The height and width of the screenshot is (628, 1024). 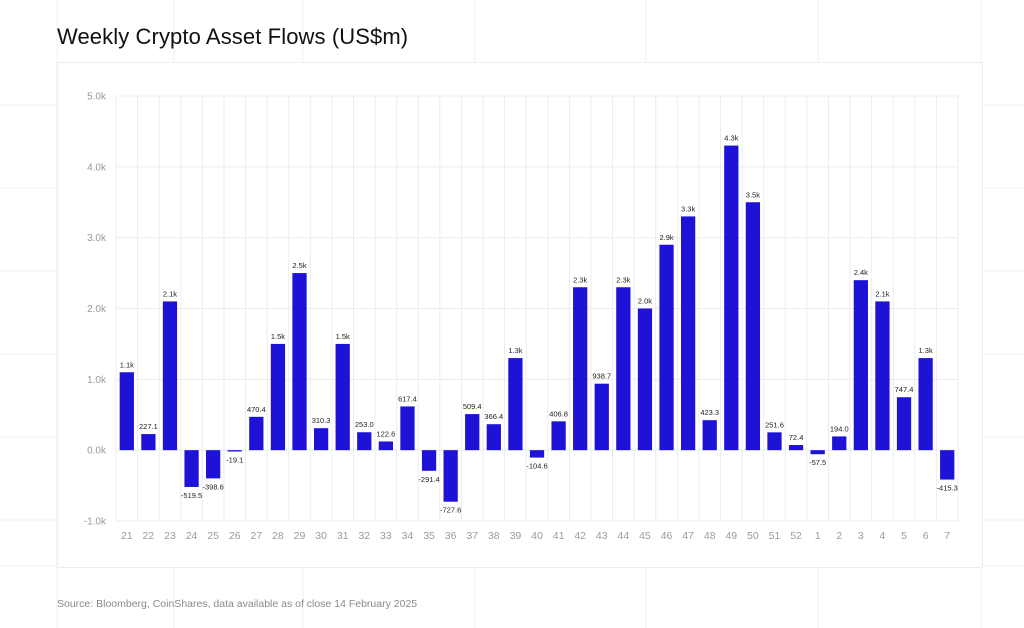 I want to click on x-tick-label: 21, so click(x=127, y=536).